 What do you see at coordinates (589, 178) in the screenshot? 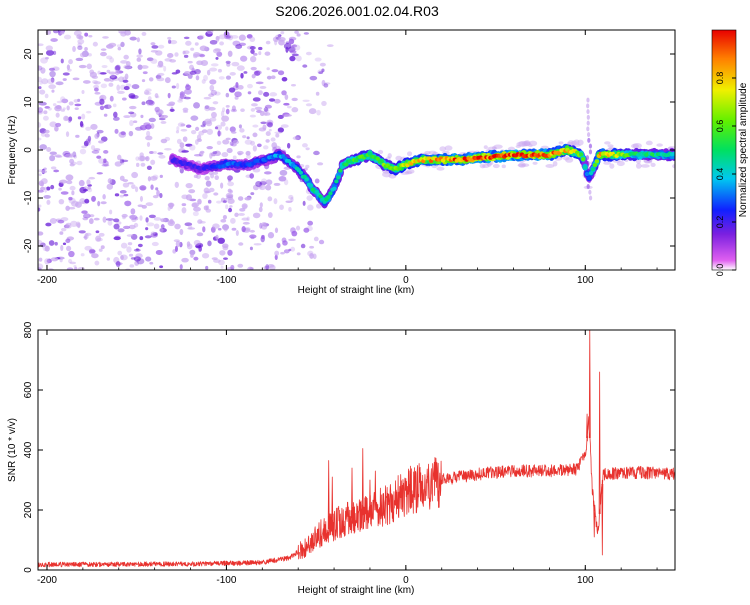
I see `ridge-mark` at bounding box center [589, 178].